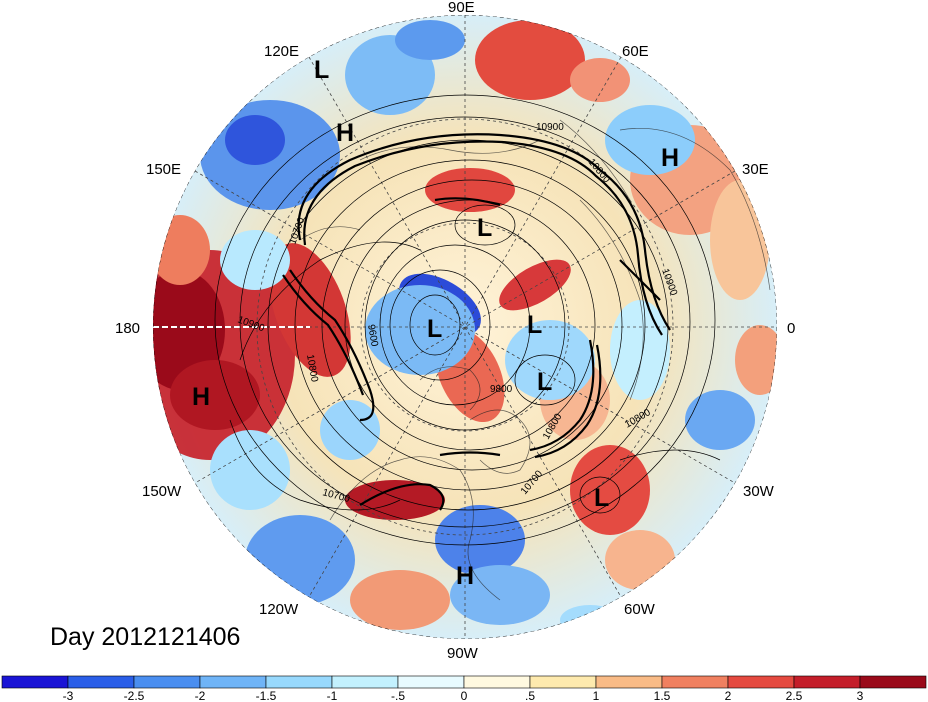 This screenshot has width=928, height=702. I want to click on colorbar: -3 -2.5 -2 -1.5 -1 -.5 0 .5 1 1.5 2 2.5 3, so click(464, 688).